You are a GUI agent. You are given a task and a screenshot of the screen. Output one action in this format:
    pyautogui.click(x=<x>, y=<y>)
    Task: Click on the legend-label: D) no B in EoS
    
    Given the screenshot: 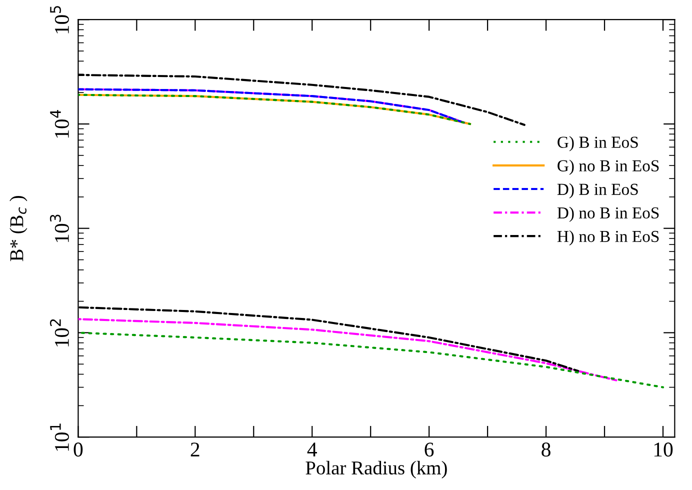 What is the action you would take?
    pyautogui.click(x=608, y=214)
    